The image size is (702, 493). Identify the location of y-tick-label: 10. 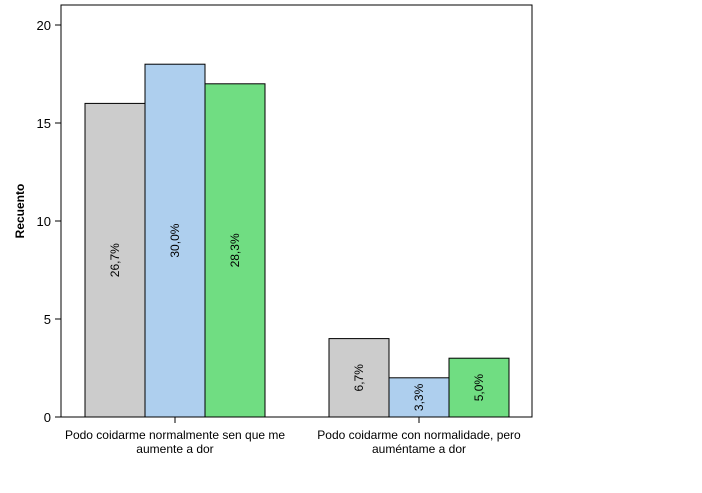
(44, 221).